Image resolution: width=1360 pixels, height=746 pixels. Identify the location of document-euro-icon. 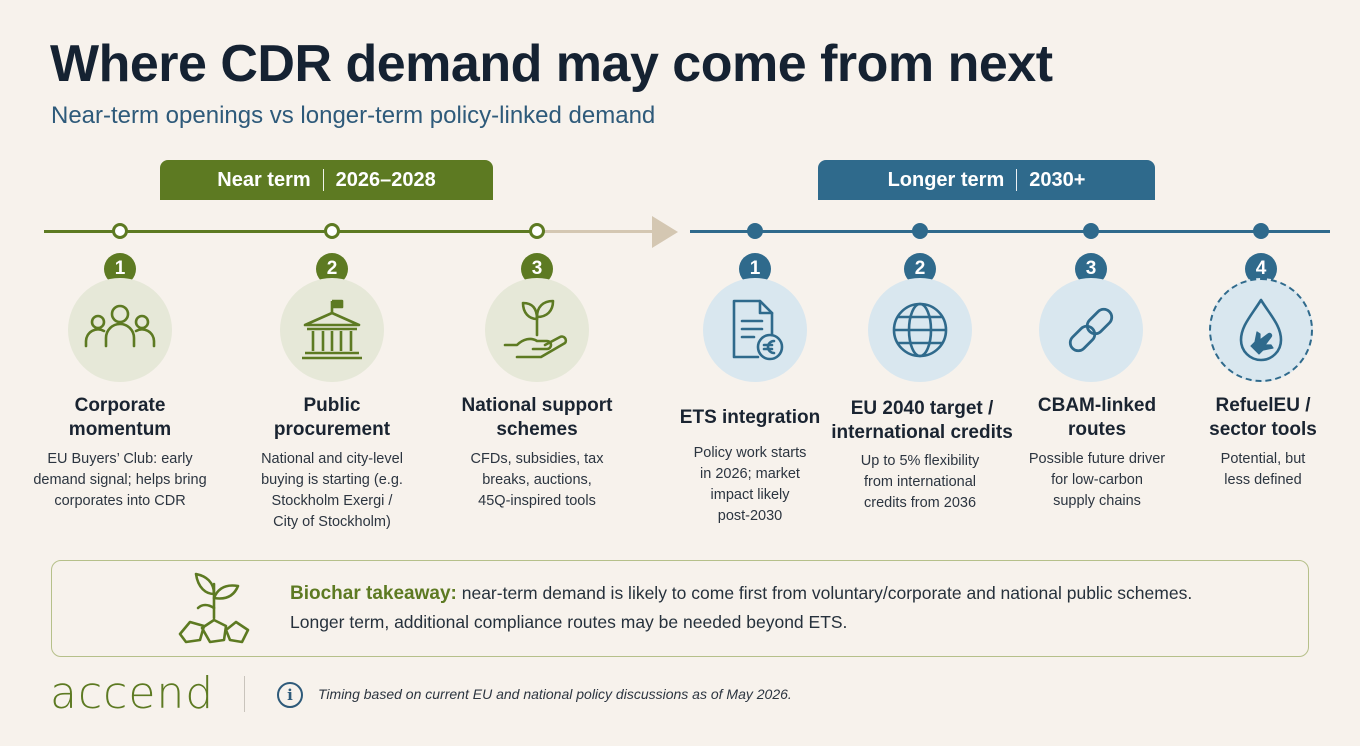
(755, 330).